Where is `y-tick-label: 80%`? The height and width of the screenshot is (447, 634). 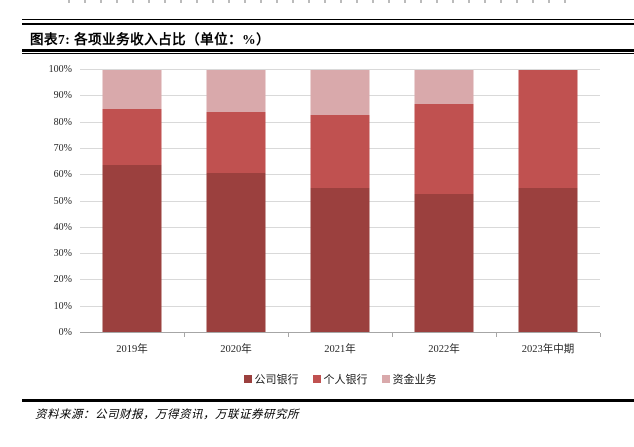 y-tick-label: 80% is located at coordinates (62, 122).